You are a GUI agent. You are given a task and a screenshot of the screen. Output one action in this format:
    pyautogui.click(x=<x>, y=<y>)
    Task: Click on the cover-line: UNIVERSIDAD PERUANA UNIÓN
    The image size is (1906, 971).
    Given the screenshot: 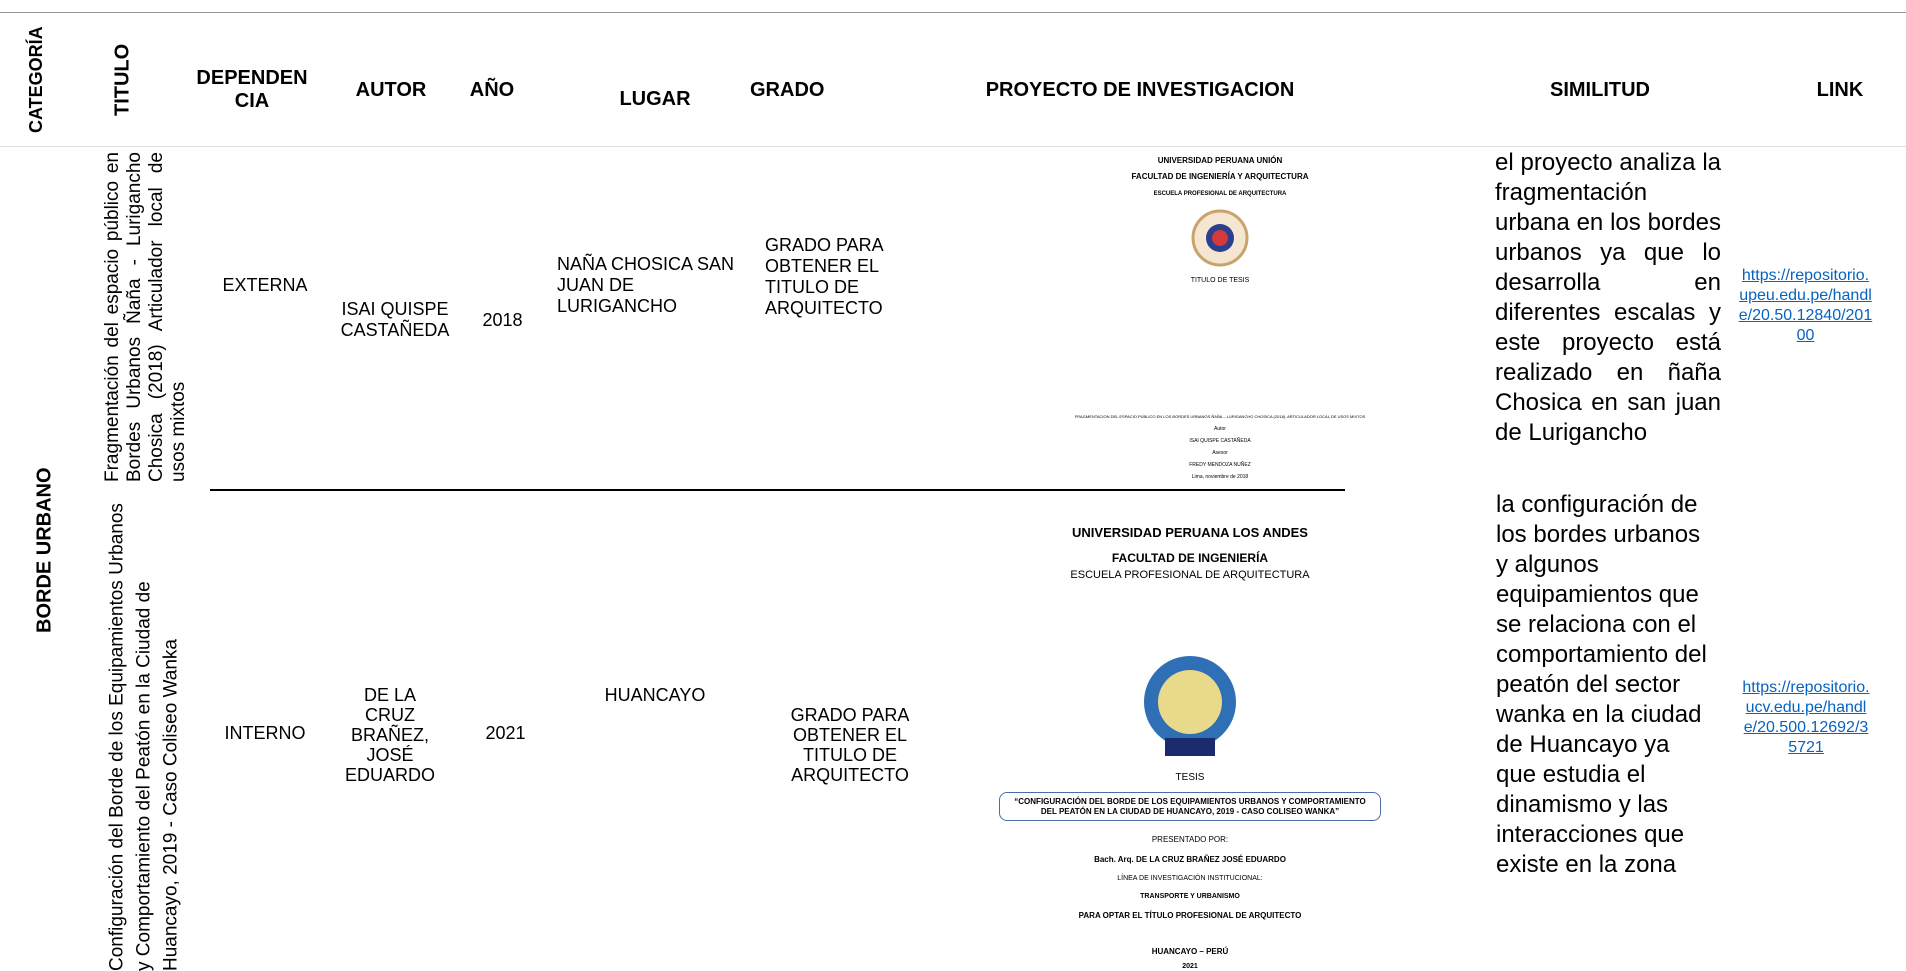 What is the action you would take?
    pyautogui.click(x=1220, y=160)
    